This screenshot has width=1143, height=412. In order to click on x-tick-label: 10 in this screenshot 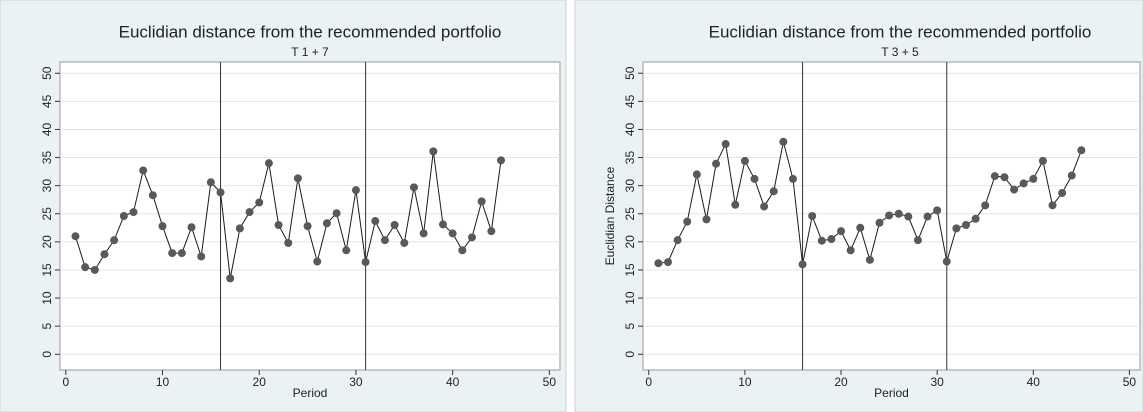, I will do `click(745, 382)`.